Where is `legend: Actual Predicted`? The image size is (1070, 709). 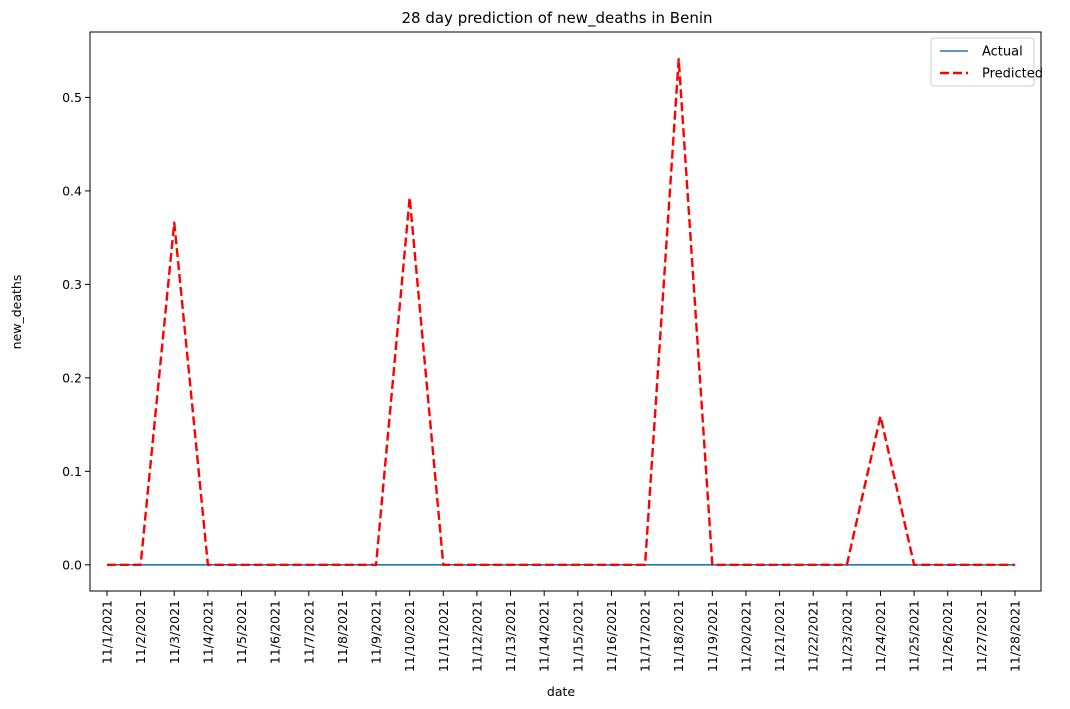 legend: Actual Predicted is located at coordinates (986, 62).